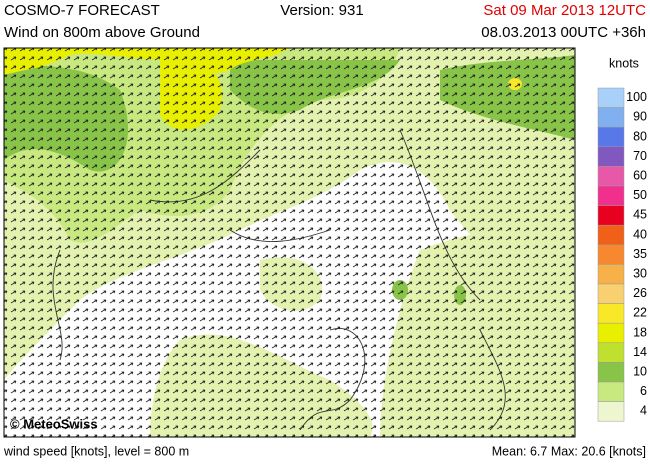 The image size is (650, 467). Describe the element at coordinates (640, 215) in the screenshot. I see `legend-label: 45` at that location.